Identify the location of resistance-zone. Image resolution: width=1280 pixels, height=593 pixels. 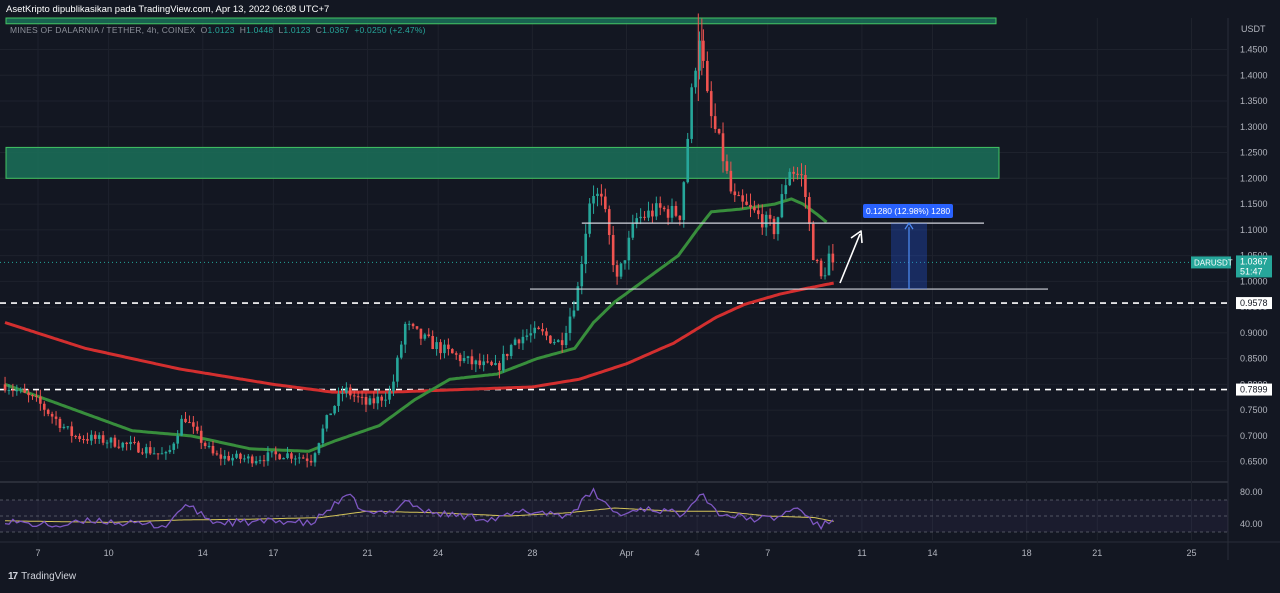
(501, 21).